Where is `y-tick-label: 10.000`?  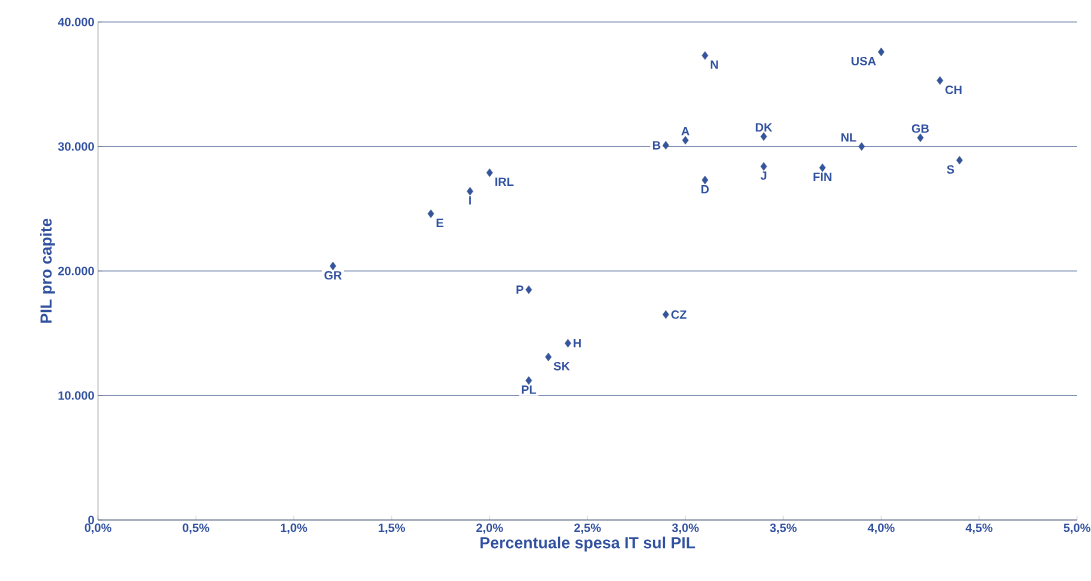 y-tick-label: 10.000 is located at coordinates (76, 395).